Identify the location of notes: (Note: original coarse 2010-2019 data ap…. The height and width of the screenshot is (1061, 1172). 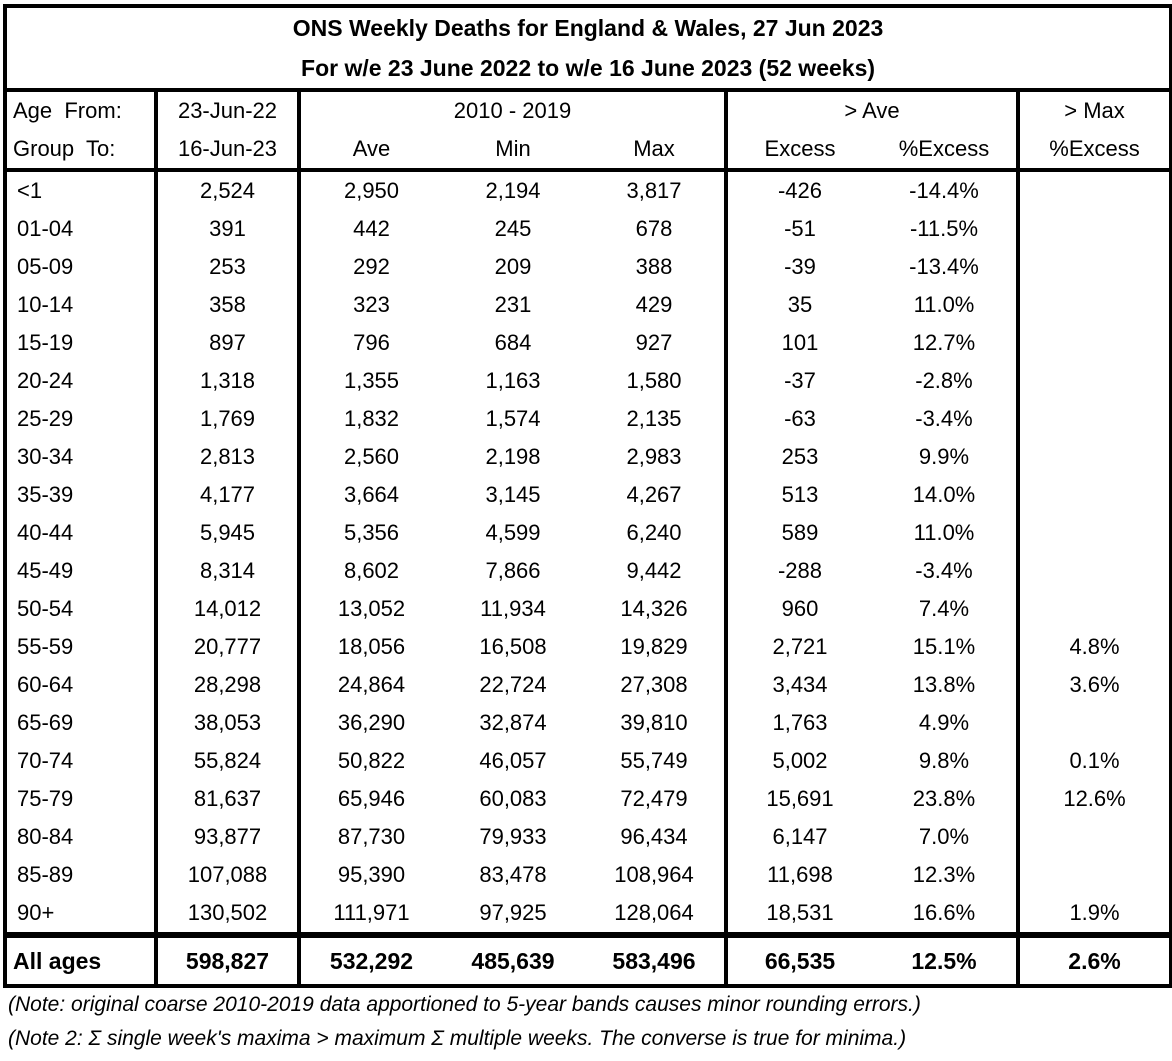
(464, 1022).